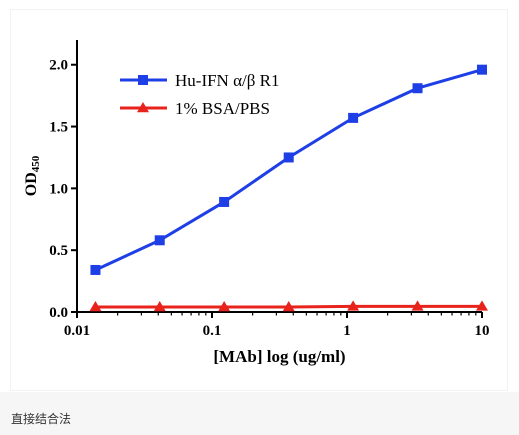 The width and height of the screenshot is (519, 435). Describe the element at coordinates (58, 313) in the screenshot. I see `y-tick-label: 0.0` at that location.